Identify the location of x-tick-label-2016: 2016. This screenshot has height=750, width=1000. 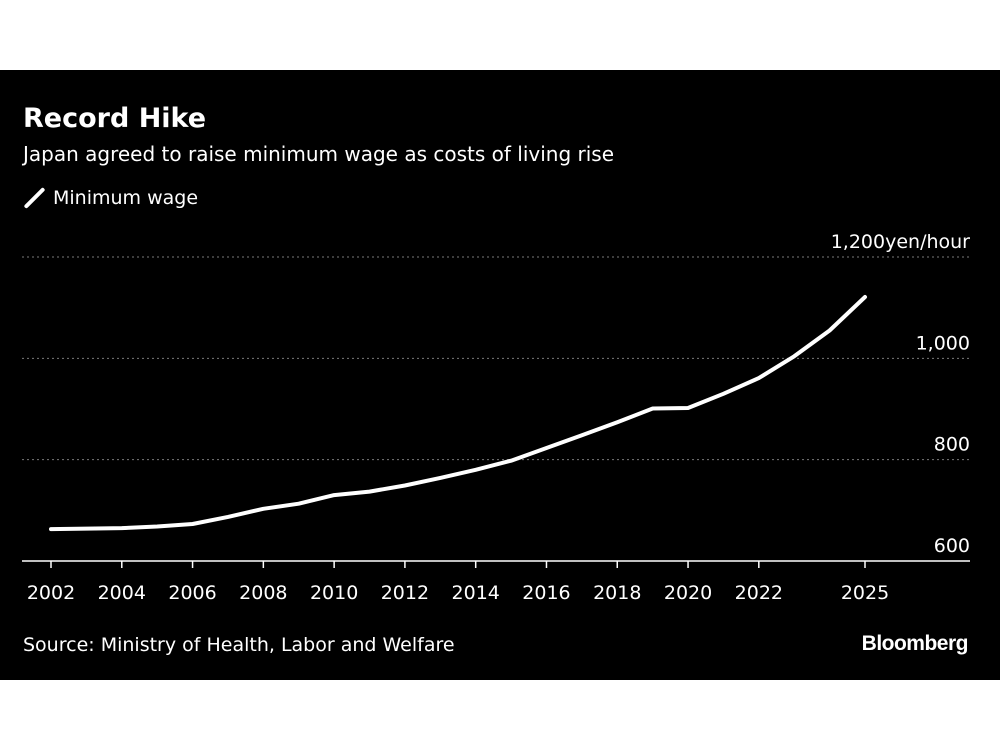
(546, 593).